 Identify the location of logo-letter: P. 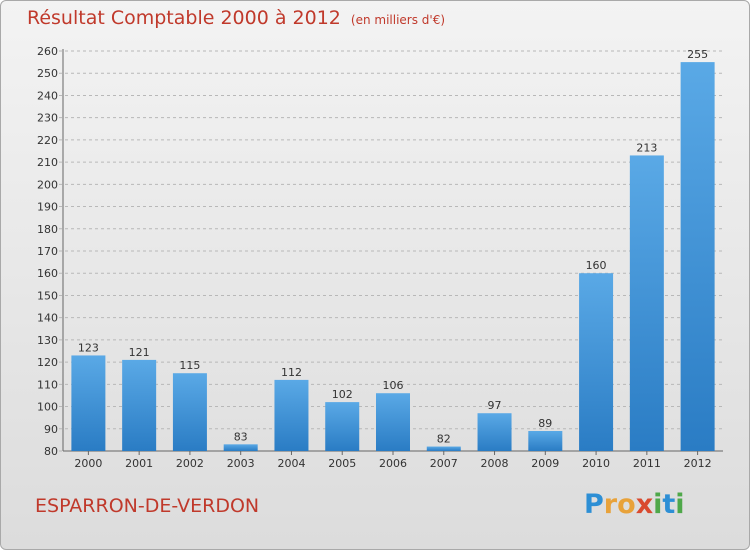
(594, 504).